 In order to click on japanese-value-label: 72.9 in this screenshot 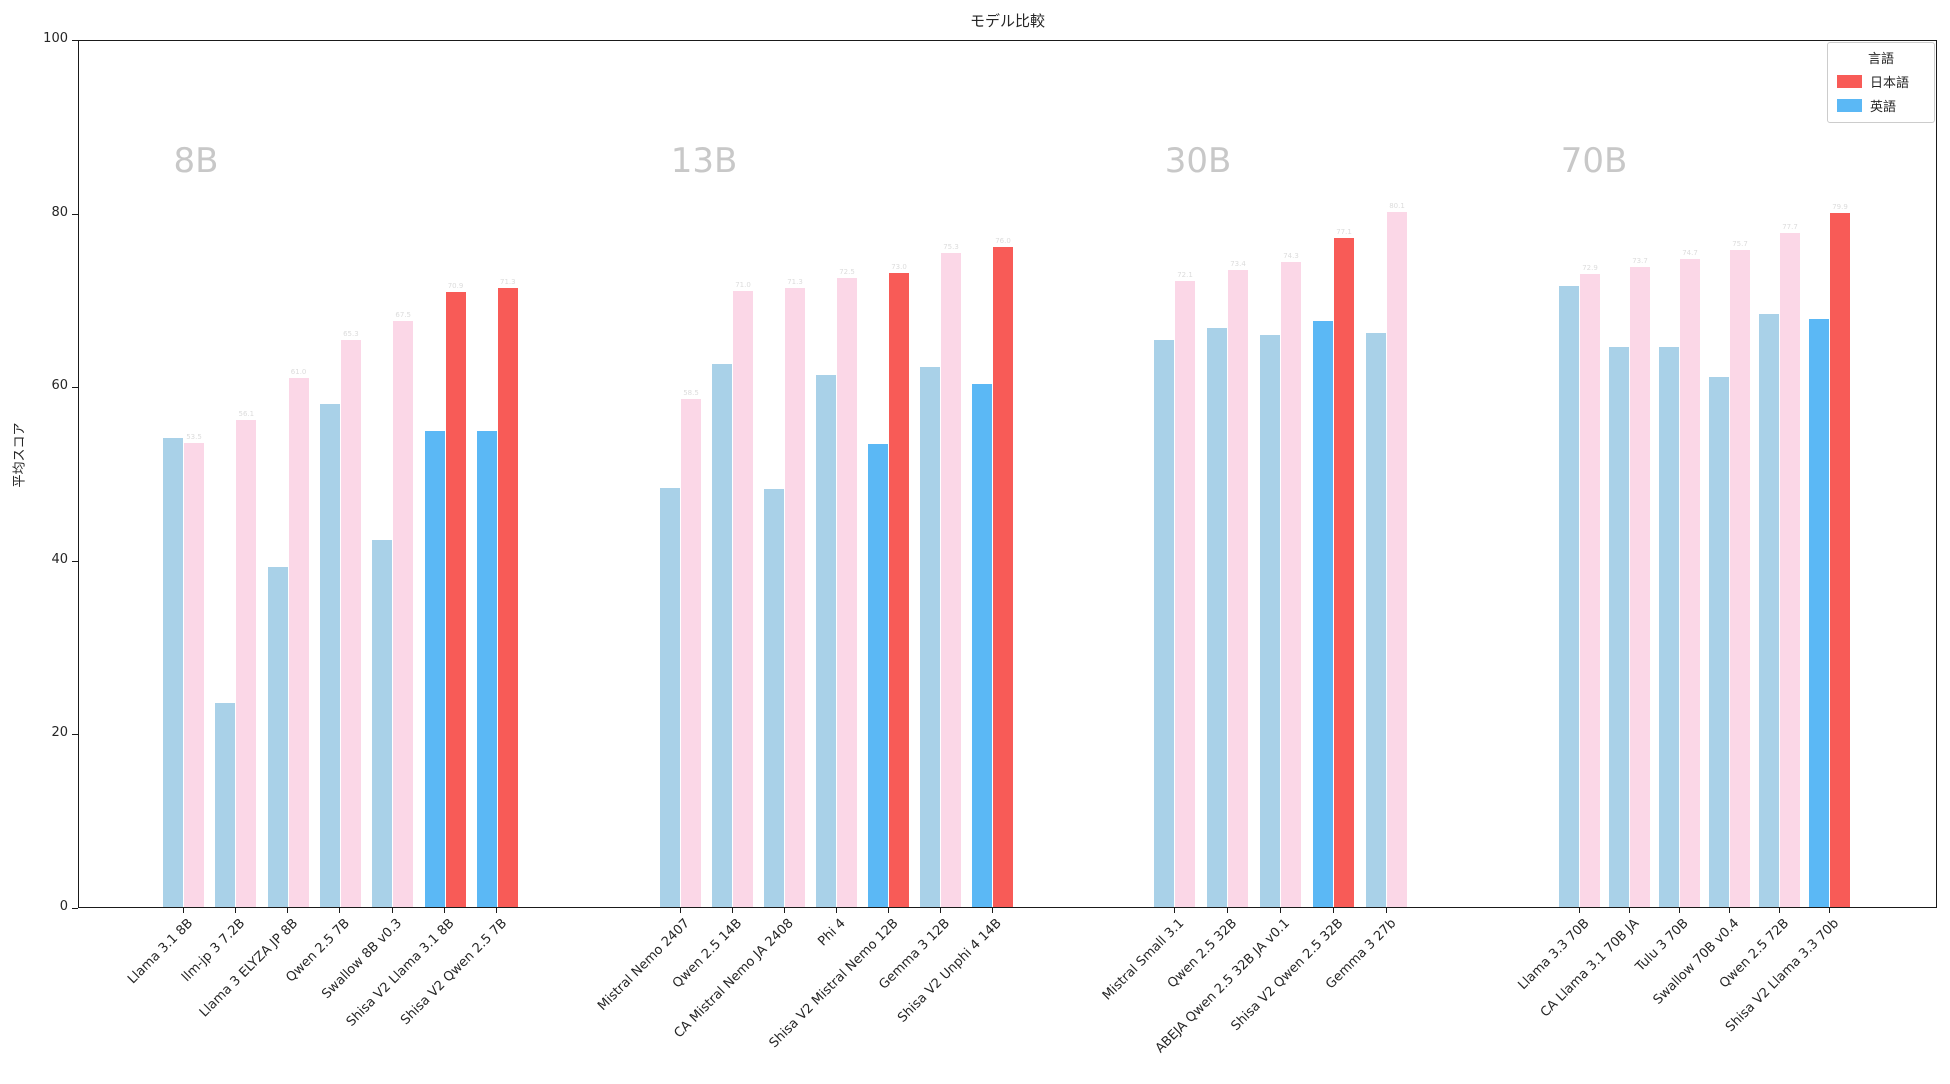, I will do `click(1590, 268)`.